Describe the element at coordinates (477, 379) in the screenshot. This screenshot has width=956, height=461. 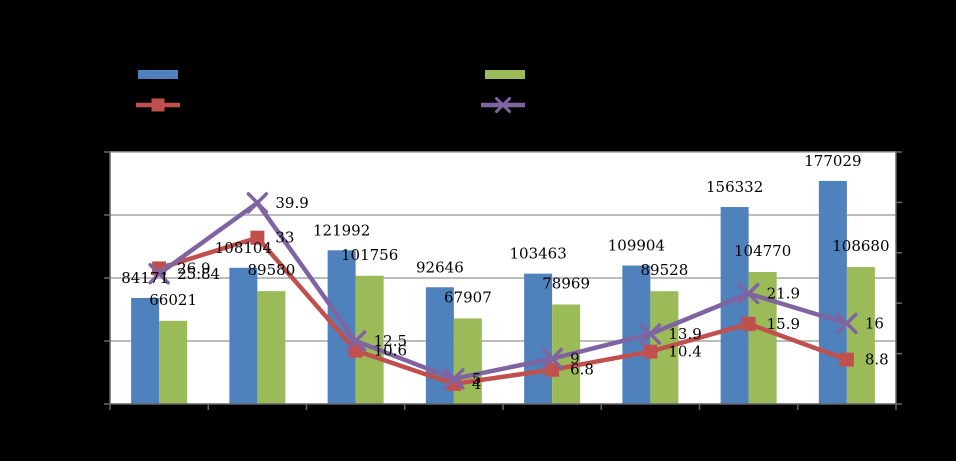
I see `data-label-purple-line: 5` at that location.